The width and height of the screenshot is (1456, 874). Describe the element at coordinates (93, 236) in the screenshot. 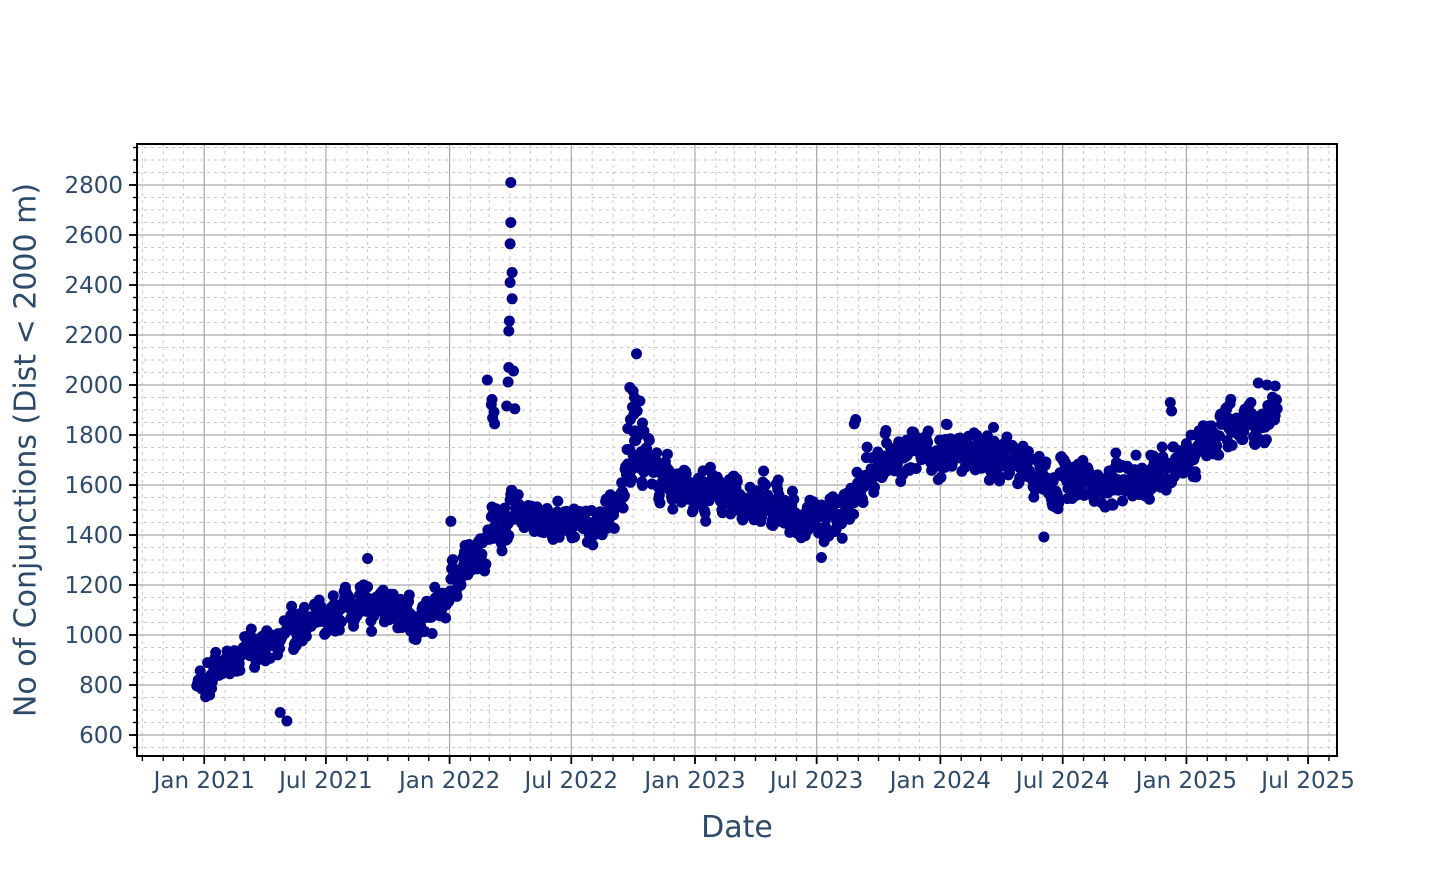

I see `y-tick-label: 2600` at that location.